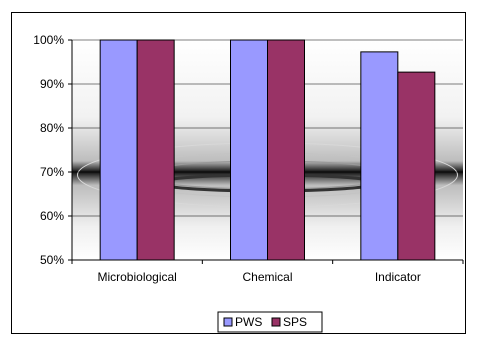 The height and width of the screenshot is (338, 479). Describe the element at coordinates (52, 172) in the screenshot. I see `y-tick-label: 70%` at that location.